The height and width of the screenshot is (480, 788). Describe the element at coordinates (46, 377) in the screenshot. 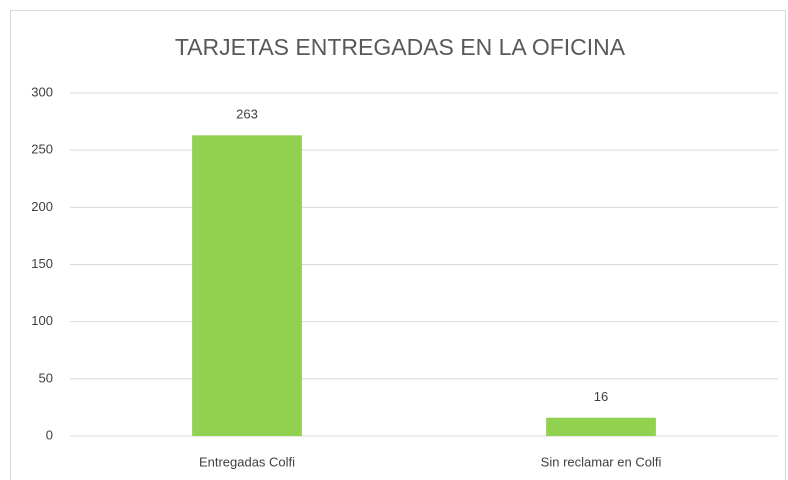

I see `y-tick-label: 50` at that location.